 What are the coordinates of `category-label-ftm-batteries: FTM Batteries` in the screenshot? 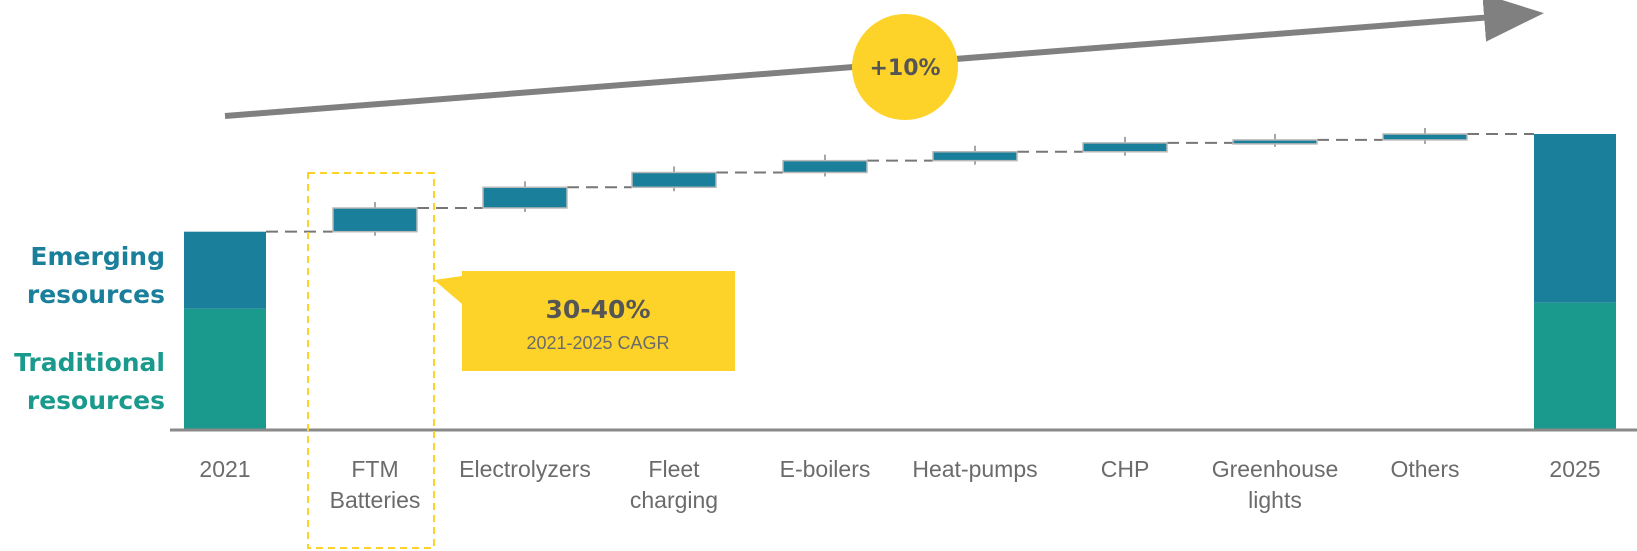 It's located at (375, 484).